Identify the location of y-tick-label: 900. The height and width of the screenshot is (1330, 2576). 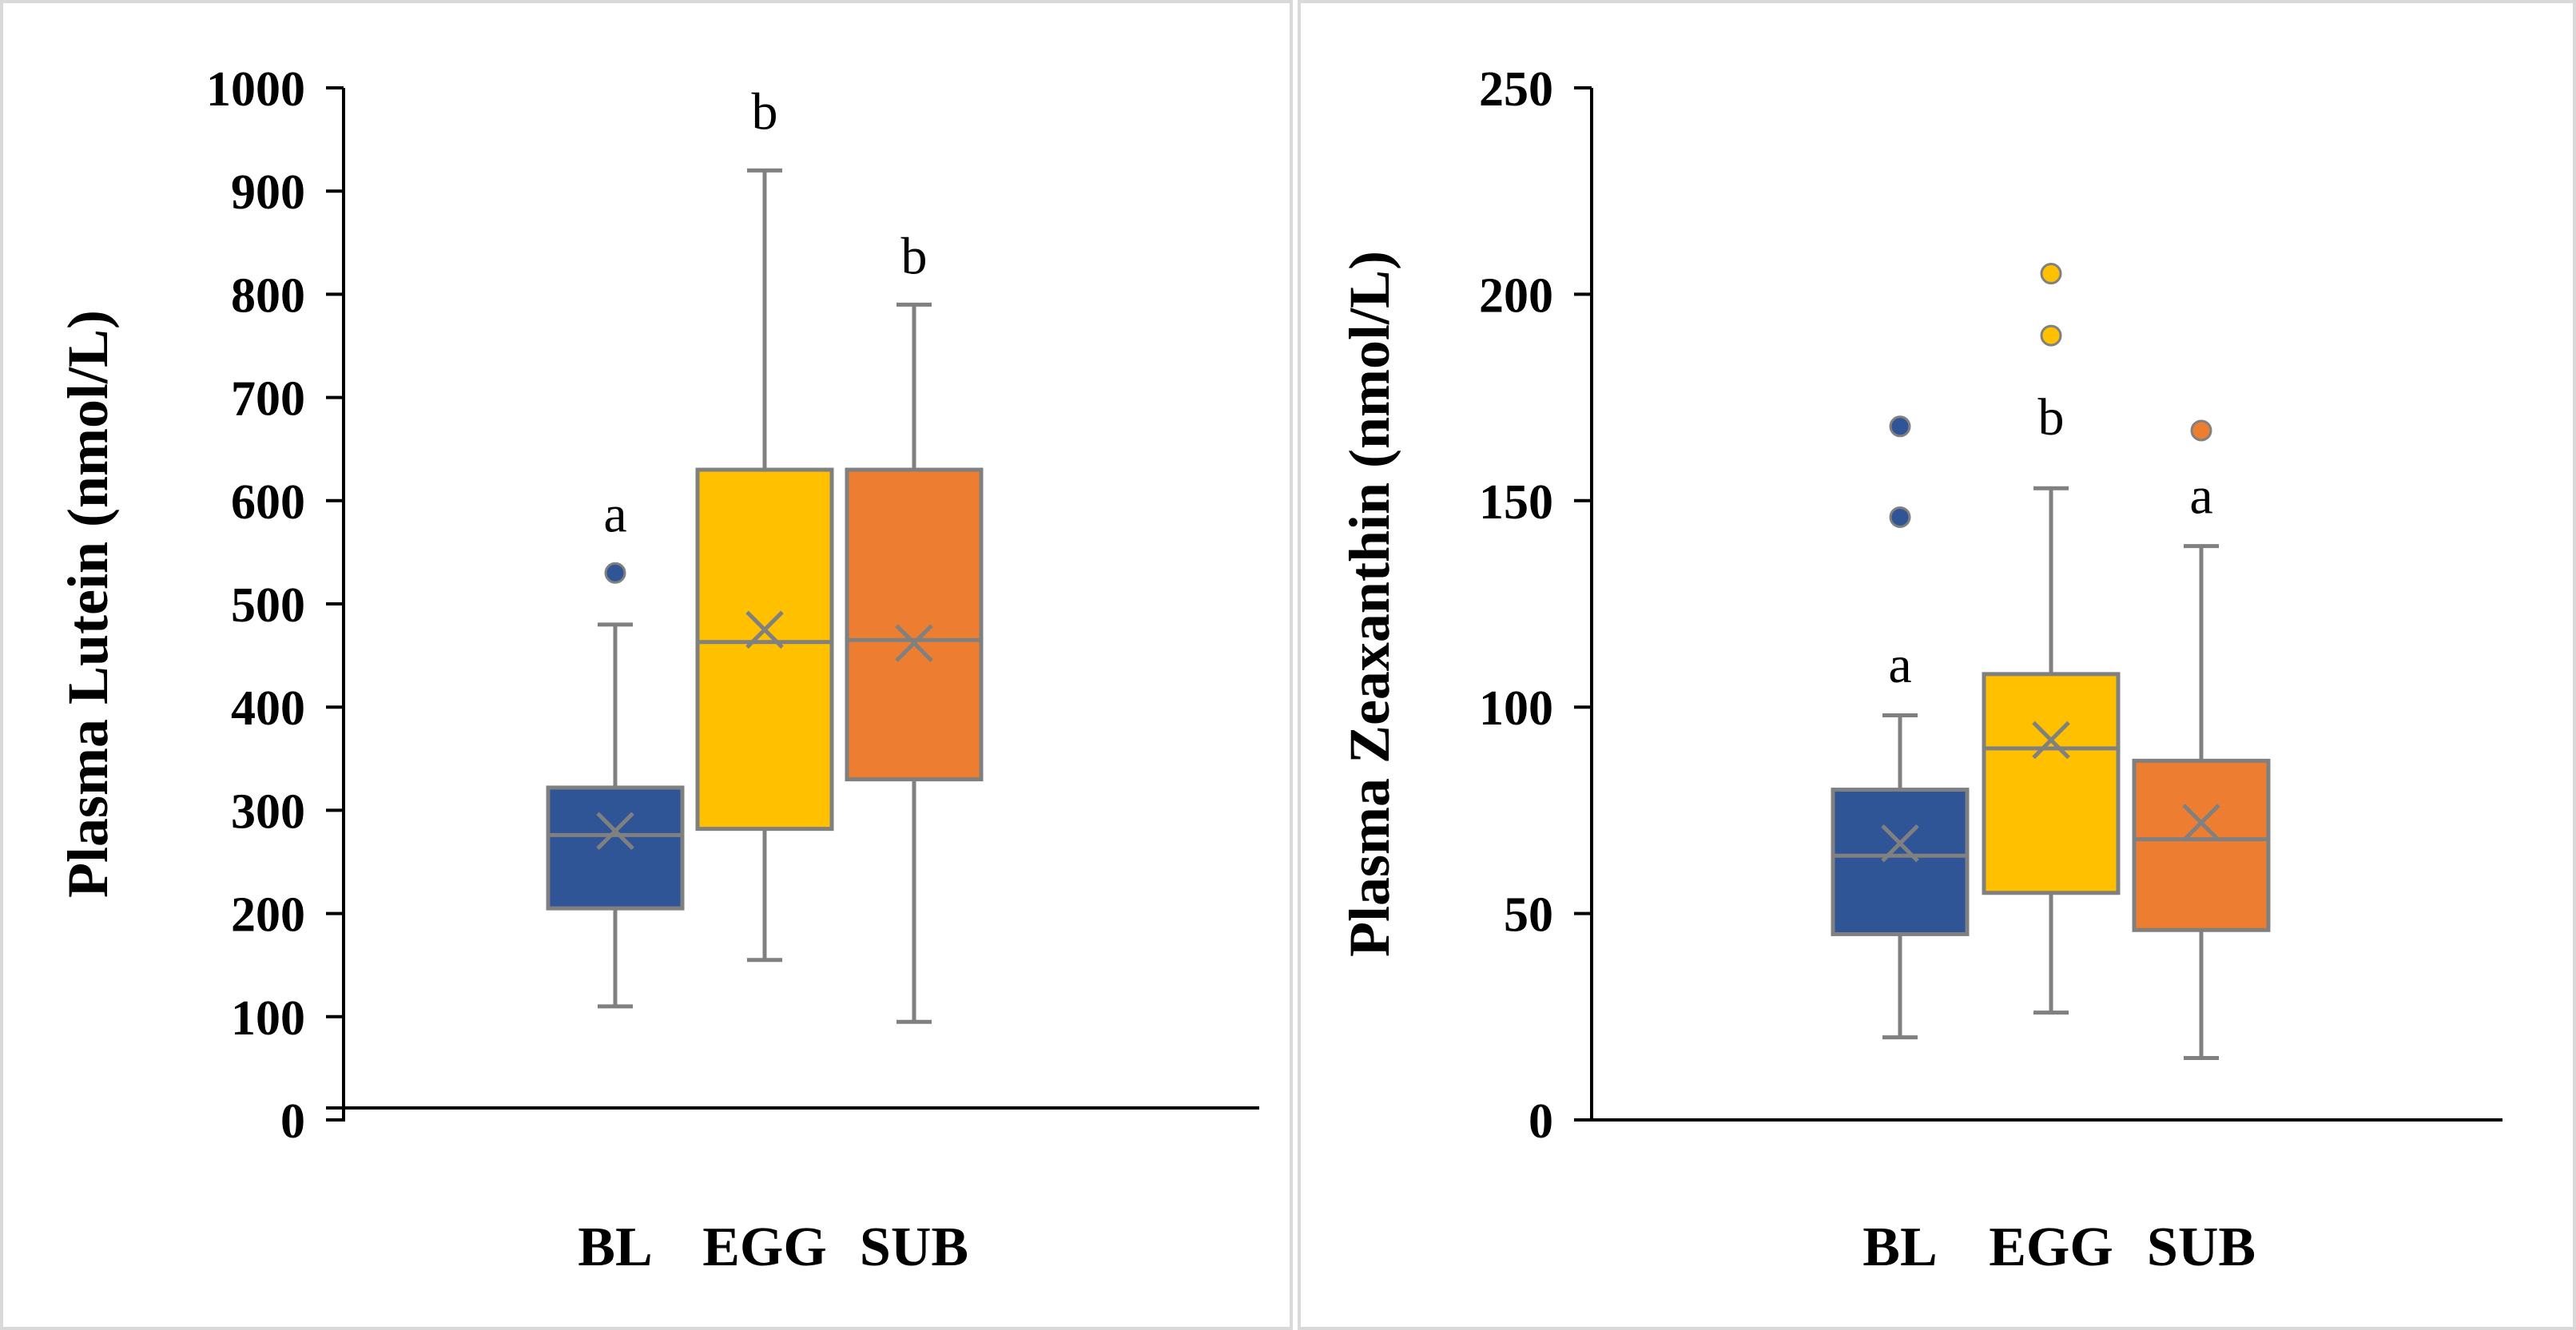
(268, 192).